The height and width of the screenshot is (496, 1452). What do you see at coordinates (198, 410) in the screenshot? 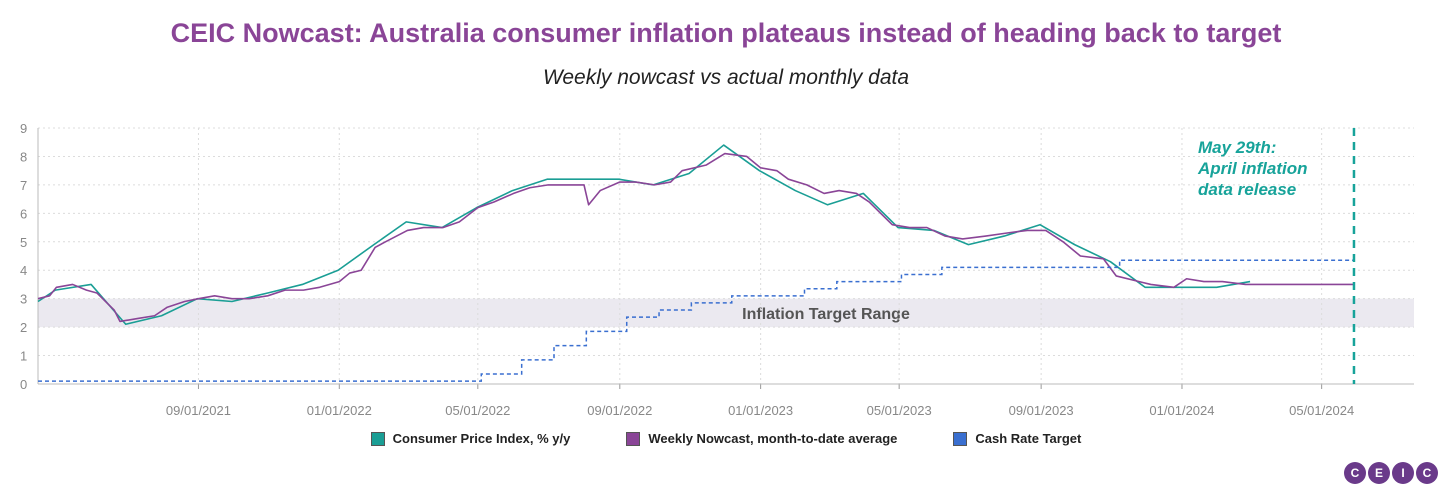
I see `x-tick-label: 09/01/2021` at bounding box center [198, 410].